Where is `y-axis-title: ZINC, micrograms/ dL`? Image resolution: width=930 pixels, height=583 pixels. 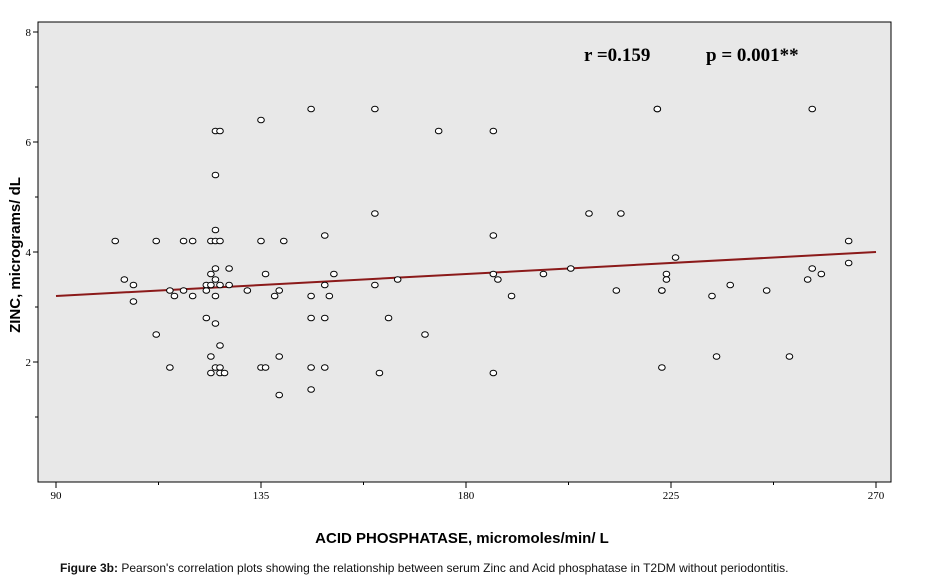
y-axis-title: ZINC, micrograms/ dL is located at coordinates (15, 255).